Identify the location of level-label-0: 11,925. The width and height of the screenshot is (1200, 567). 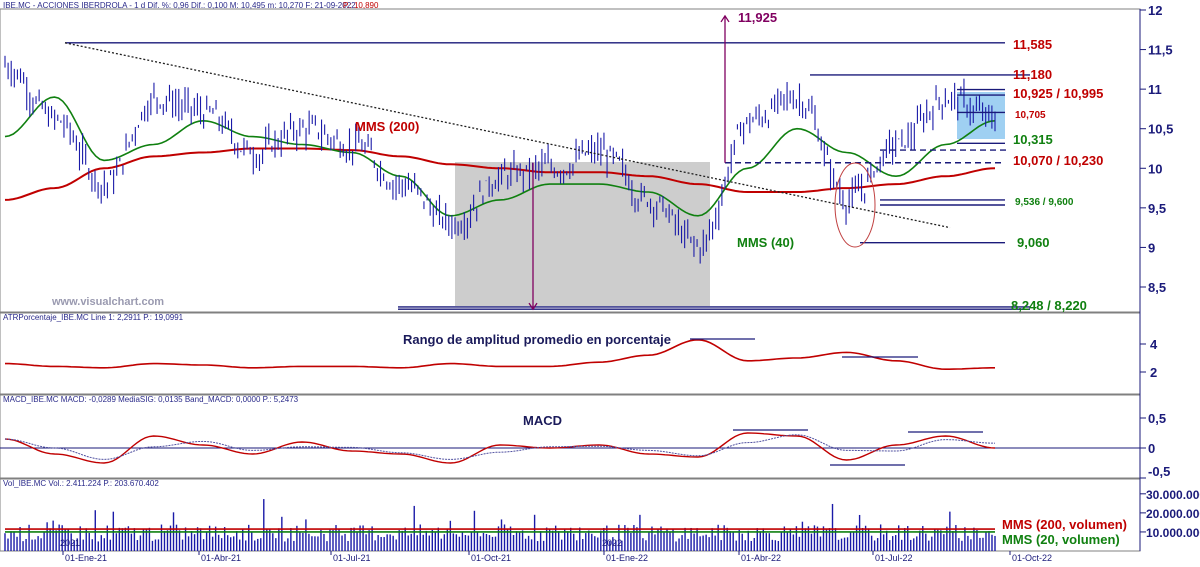
(757, 17).